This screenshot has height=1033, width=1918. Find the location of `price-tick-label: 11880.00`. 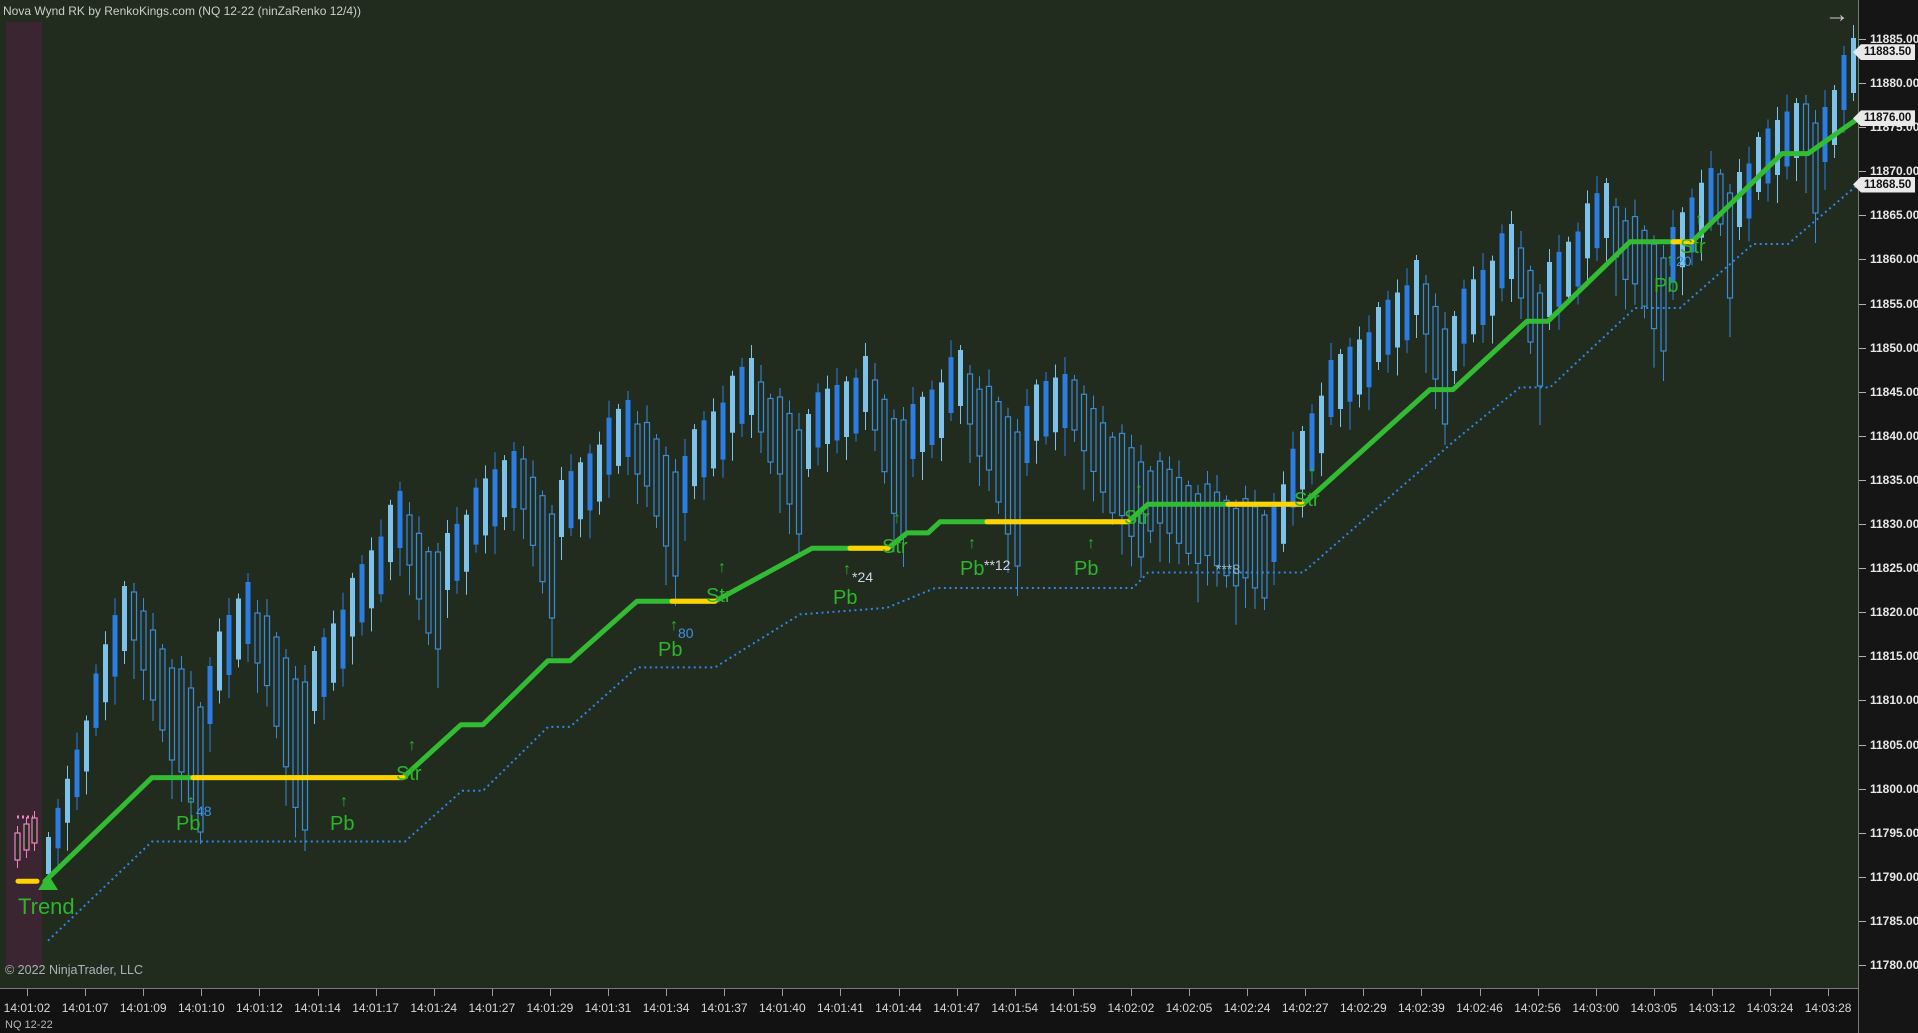

price-tick-label: 11880.00 is located at coordinates (1894, 83).